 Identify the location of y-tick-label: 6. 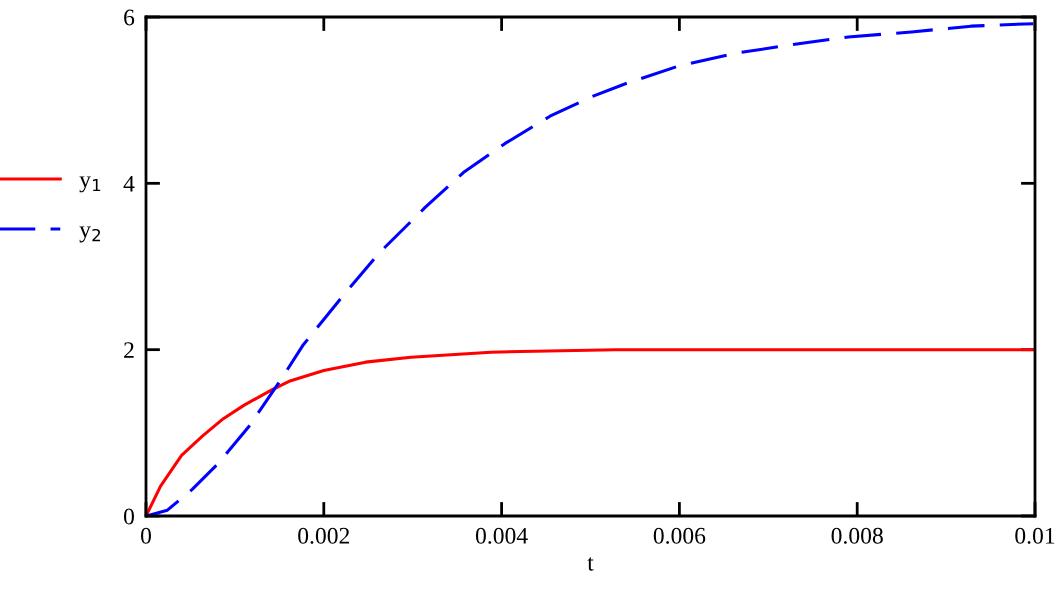
(129, 17).